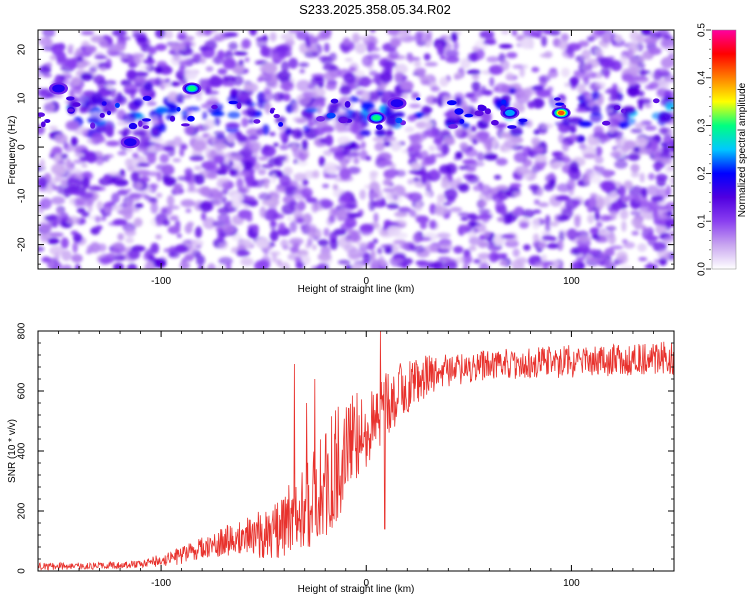  Describe the element at coordinates (161, 281) in the screenshot. I see `spectrogram-x-tick-label: -100` at that location.